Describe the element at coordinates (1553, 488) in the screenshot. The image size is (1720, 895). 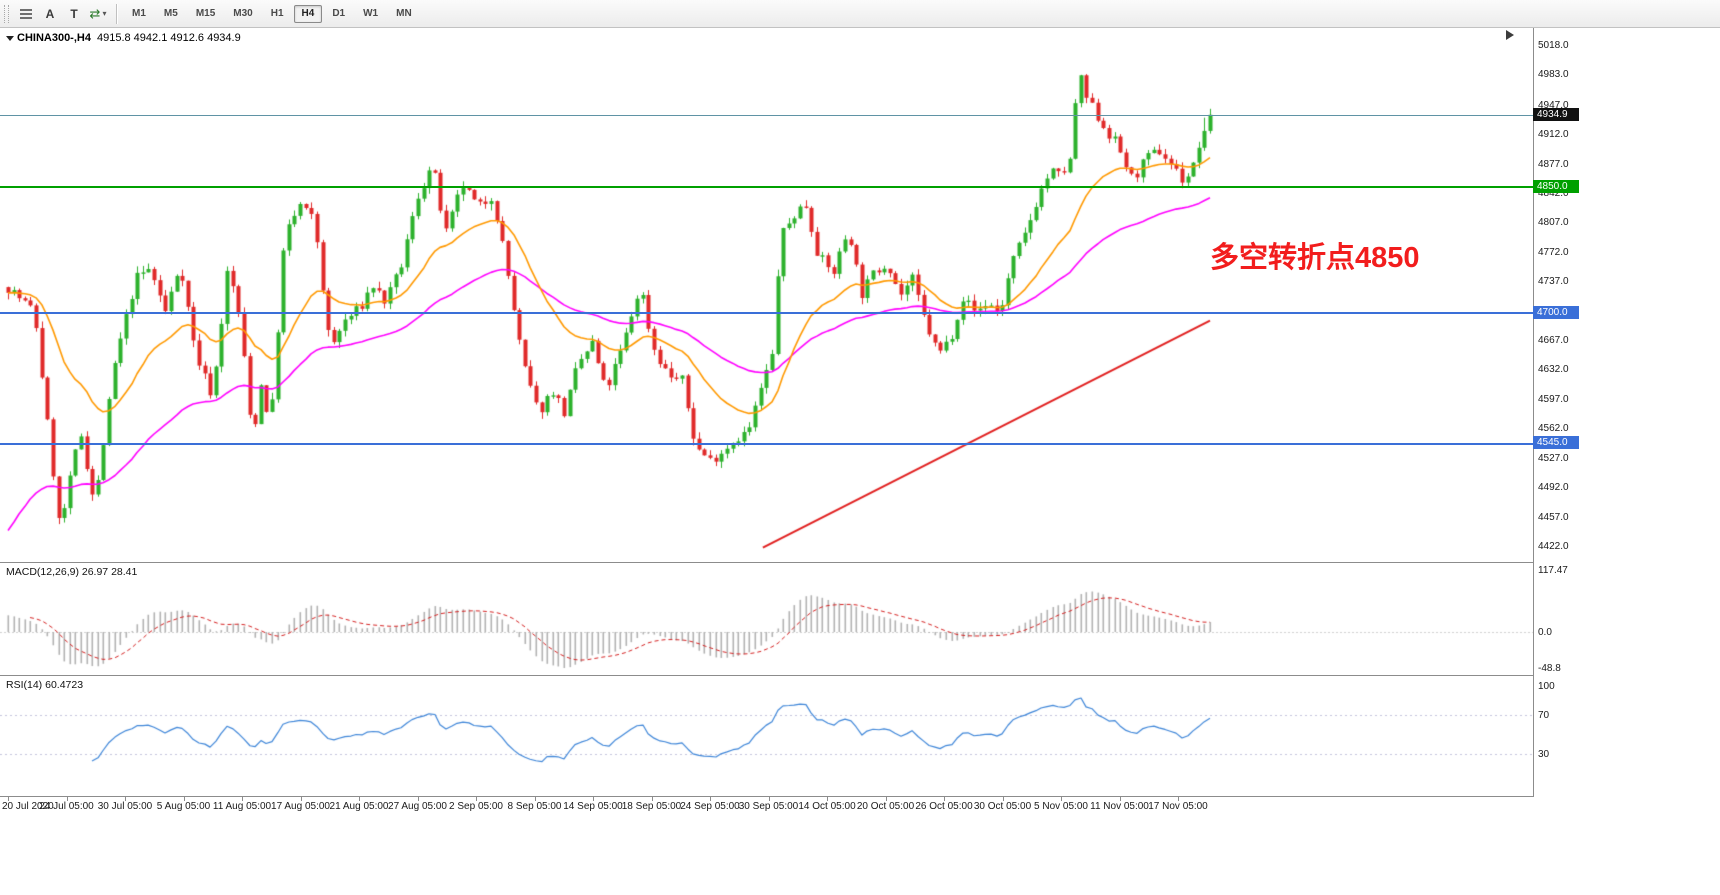
I see `price-axis-label: 4492.0` at that location.